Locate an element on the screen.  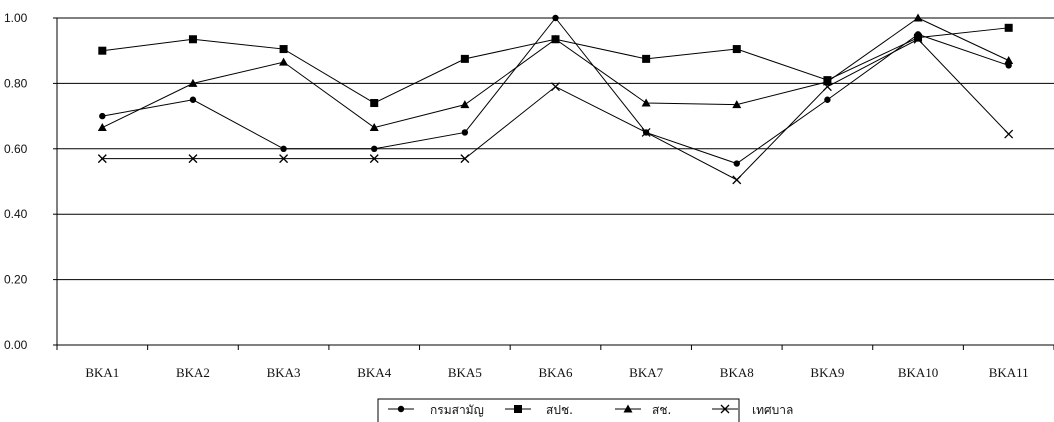
legend-label: สช. is located at coordinates (661, 410).